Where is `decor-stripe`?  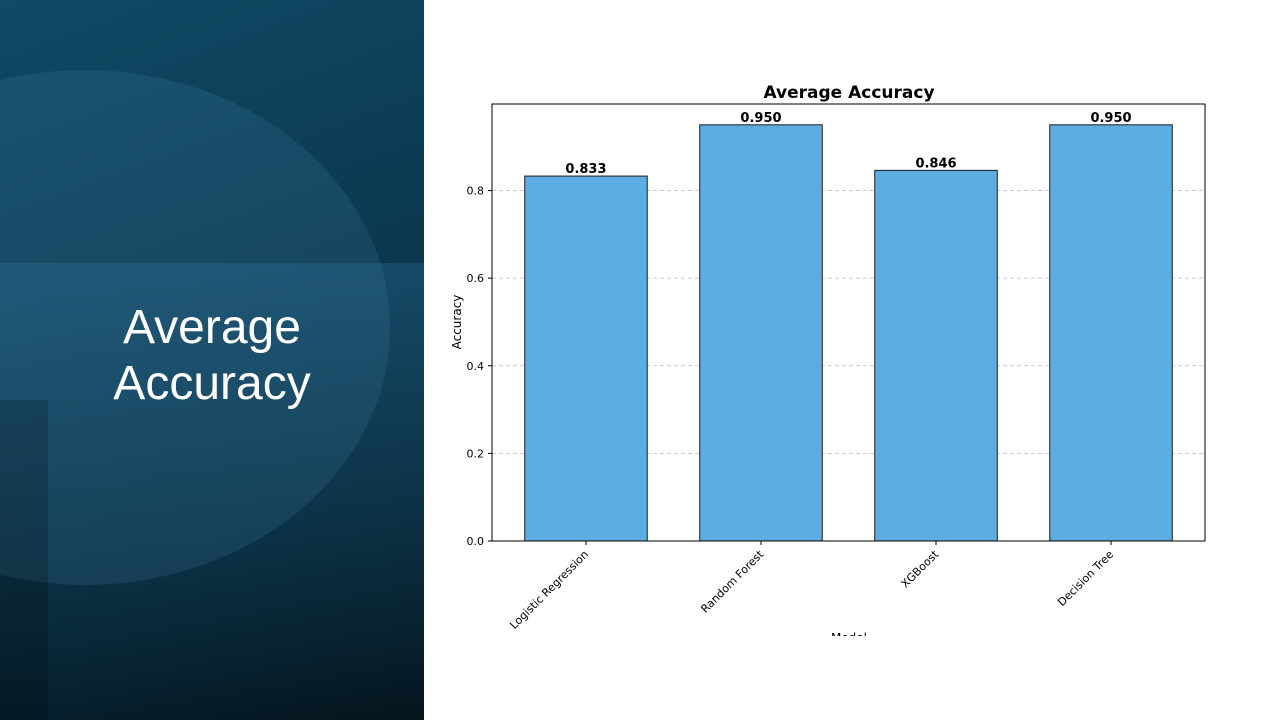 decor-stripe is located at coordinates (24, 560).